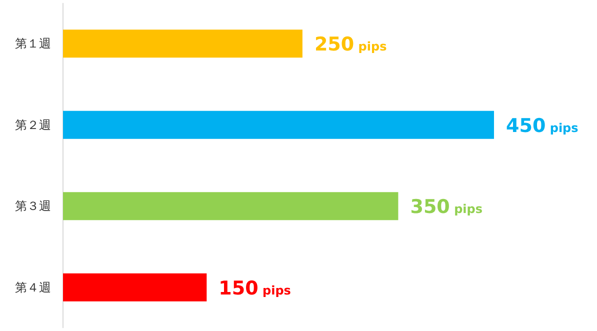 The image size is (597, 331). Describe the element at coordinates (350, 45) in the screenshot. I see `data-label: 250 pips` at that location.